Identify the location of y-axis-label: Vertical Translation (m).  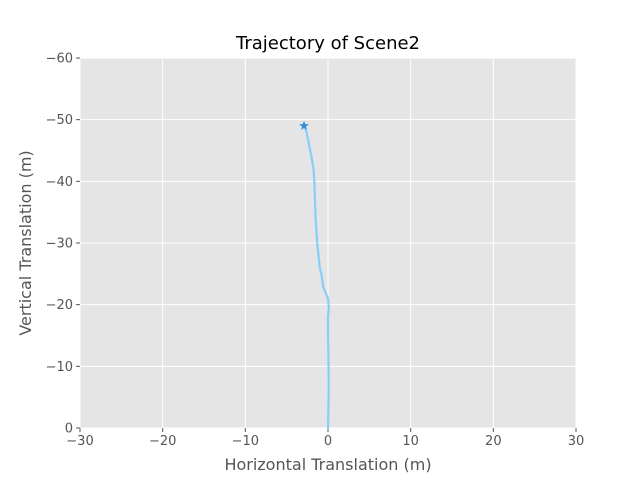
(25, 242).